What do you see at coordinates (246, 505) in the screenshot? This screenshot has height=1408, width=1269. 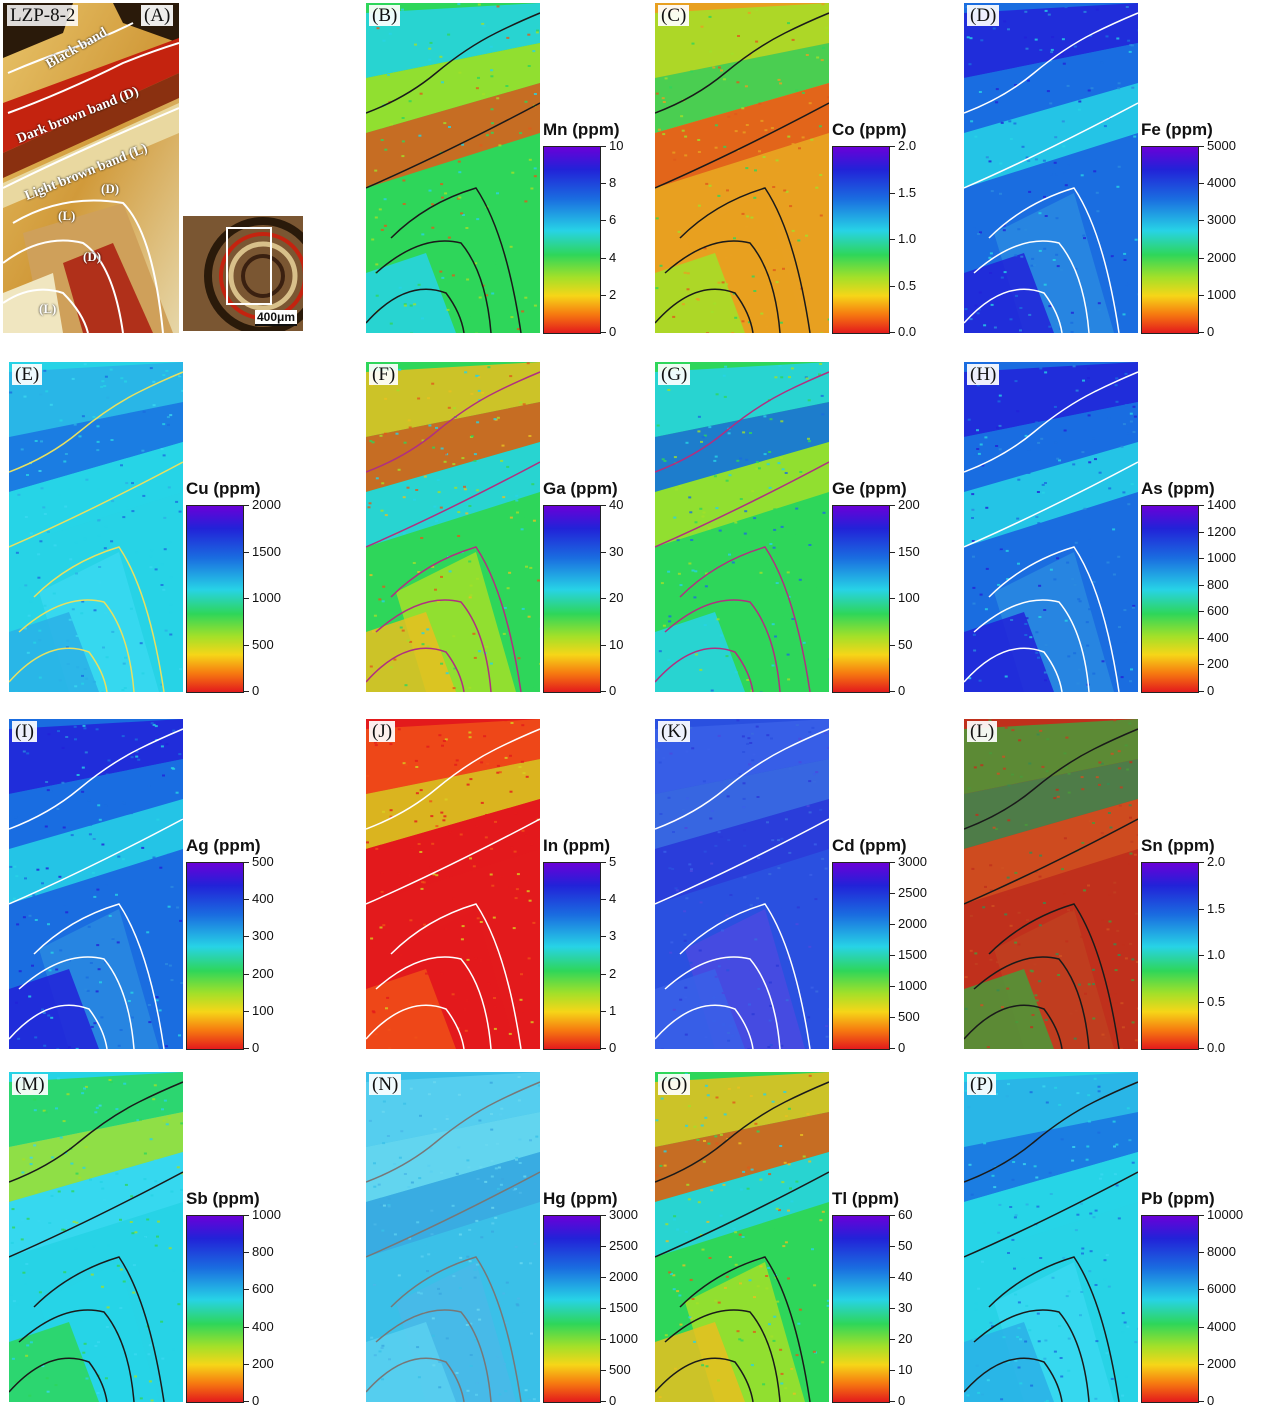 I see `colorbar-tick` at bounding box center [246, 505].